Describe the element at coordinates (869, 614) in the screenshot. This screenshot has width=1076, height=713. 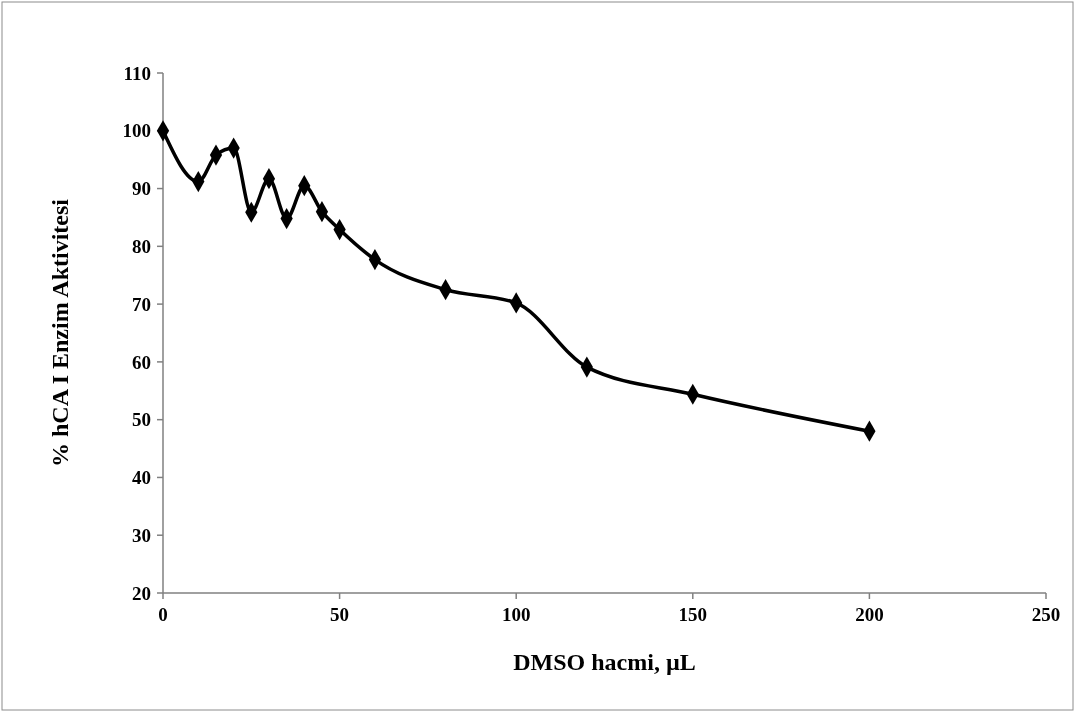
I see `x-tick-label: 200` at that location.